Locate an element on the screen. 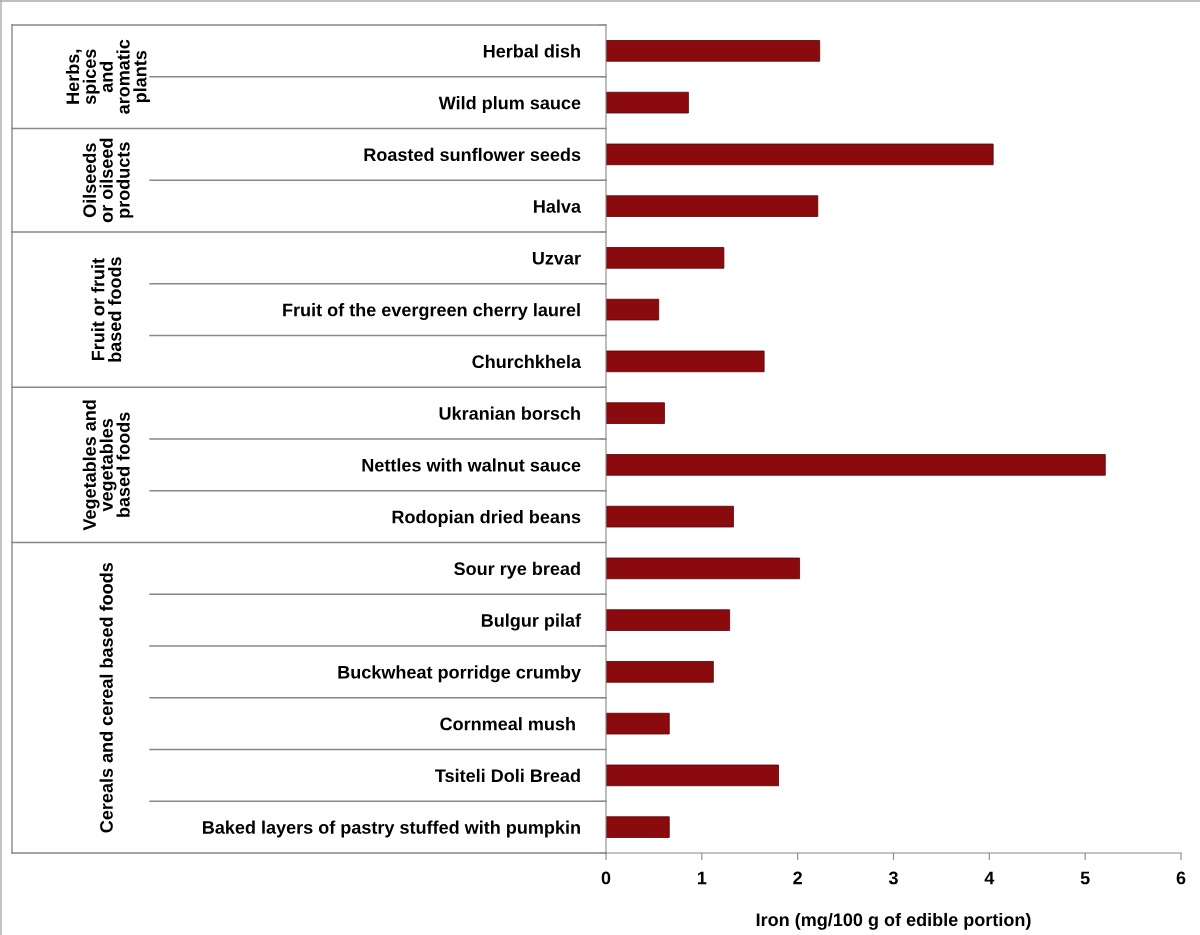 This screenshot has height=935, width=1200. y-tick-label: Wild plum sauce is located at coordinates (509, 104).